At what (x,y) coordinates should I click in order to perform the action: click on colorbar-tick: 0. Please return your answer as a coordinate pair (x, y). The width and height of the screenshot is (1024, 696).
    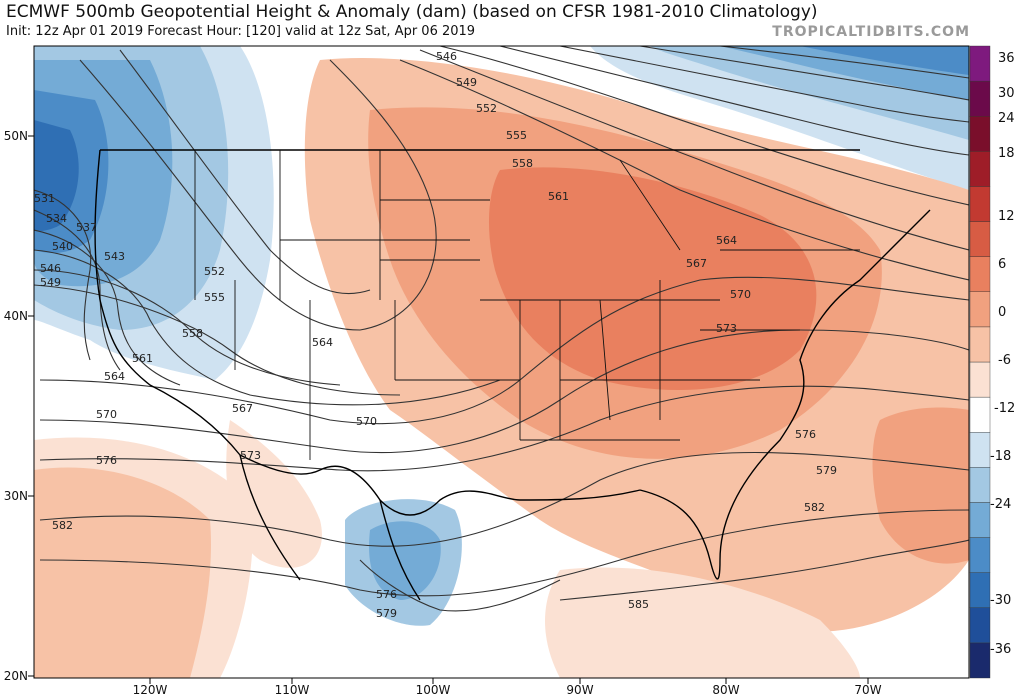
    Looking at the image, I should click on (1002, 312).